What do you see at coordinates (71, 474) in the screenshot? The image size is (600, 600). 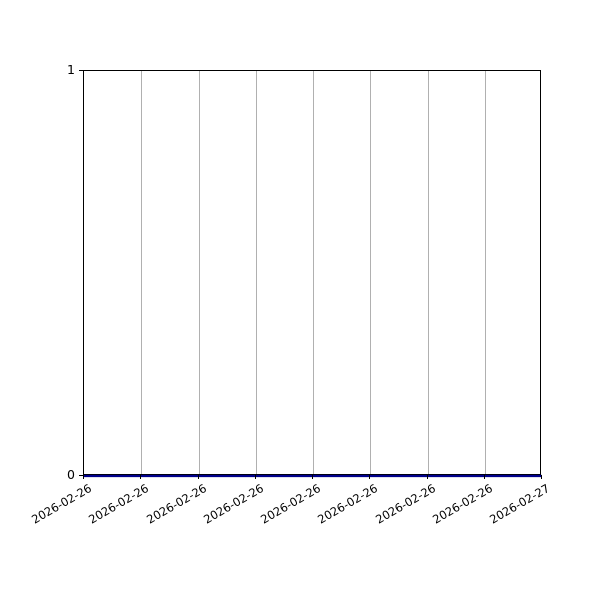 I see `y-tick-label: 0` at bounding box center [71, 474].